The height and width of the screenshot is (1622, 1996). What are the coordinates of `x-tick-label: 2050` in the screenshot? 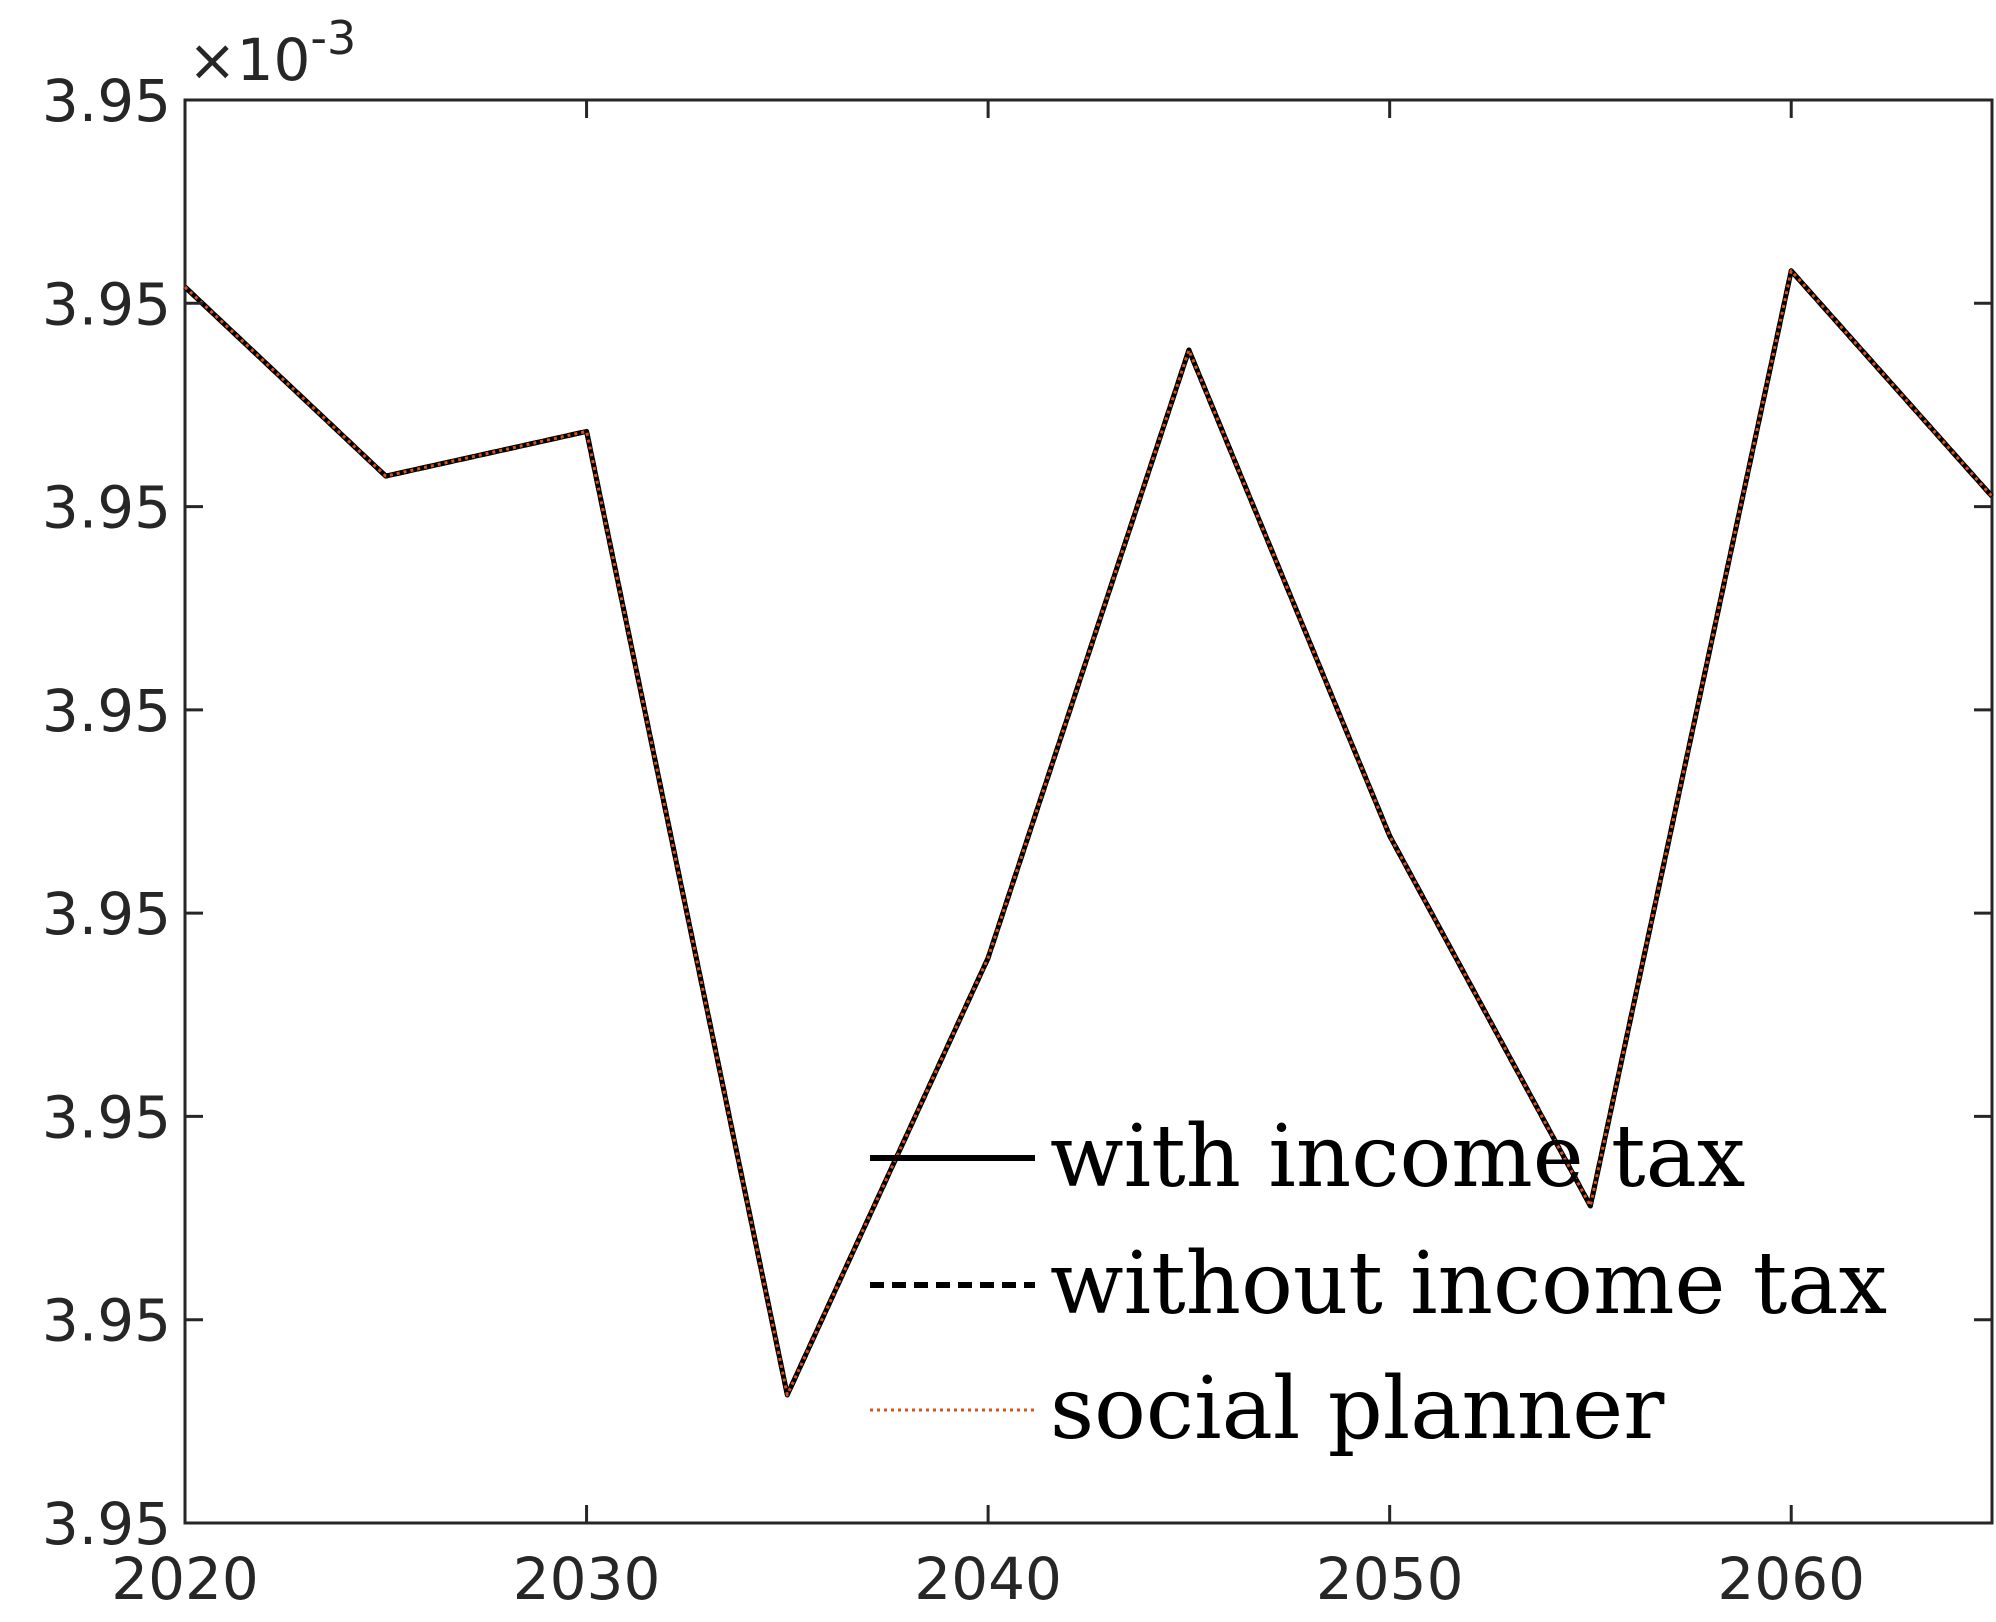 It's located at (1390, 1579).